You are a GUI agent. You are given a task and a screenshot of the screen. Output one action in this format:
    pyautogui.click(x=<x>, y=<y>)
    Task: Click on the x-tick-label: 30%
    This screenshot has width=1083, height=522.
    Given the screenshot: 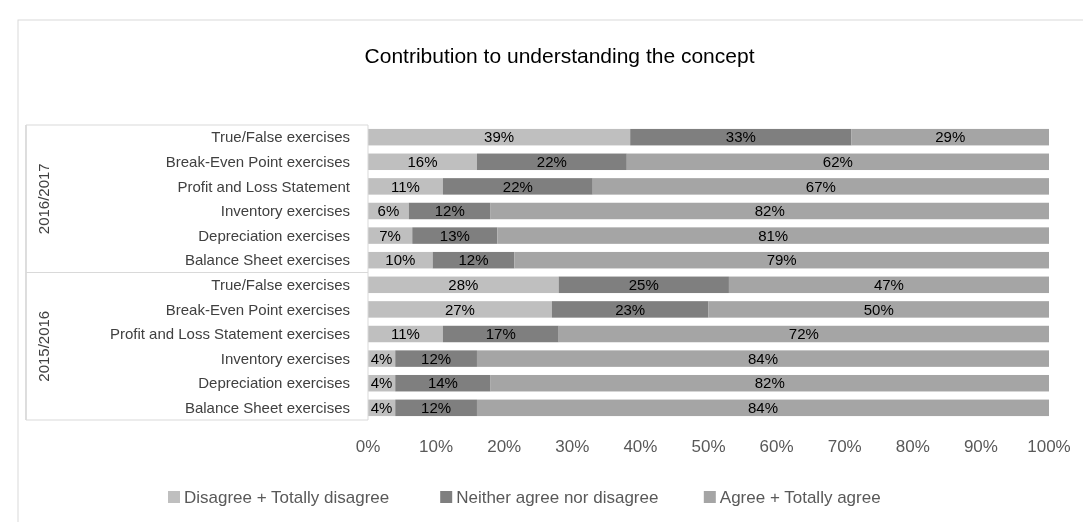 What is the action you would take?
    pyautogui.click(x=572, y=446)
    